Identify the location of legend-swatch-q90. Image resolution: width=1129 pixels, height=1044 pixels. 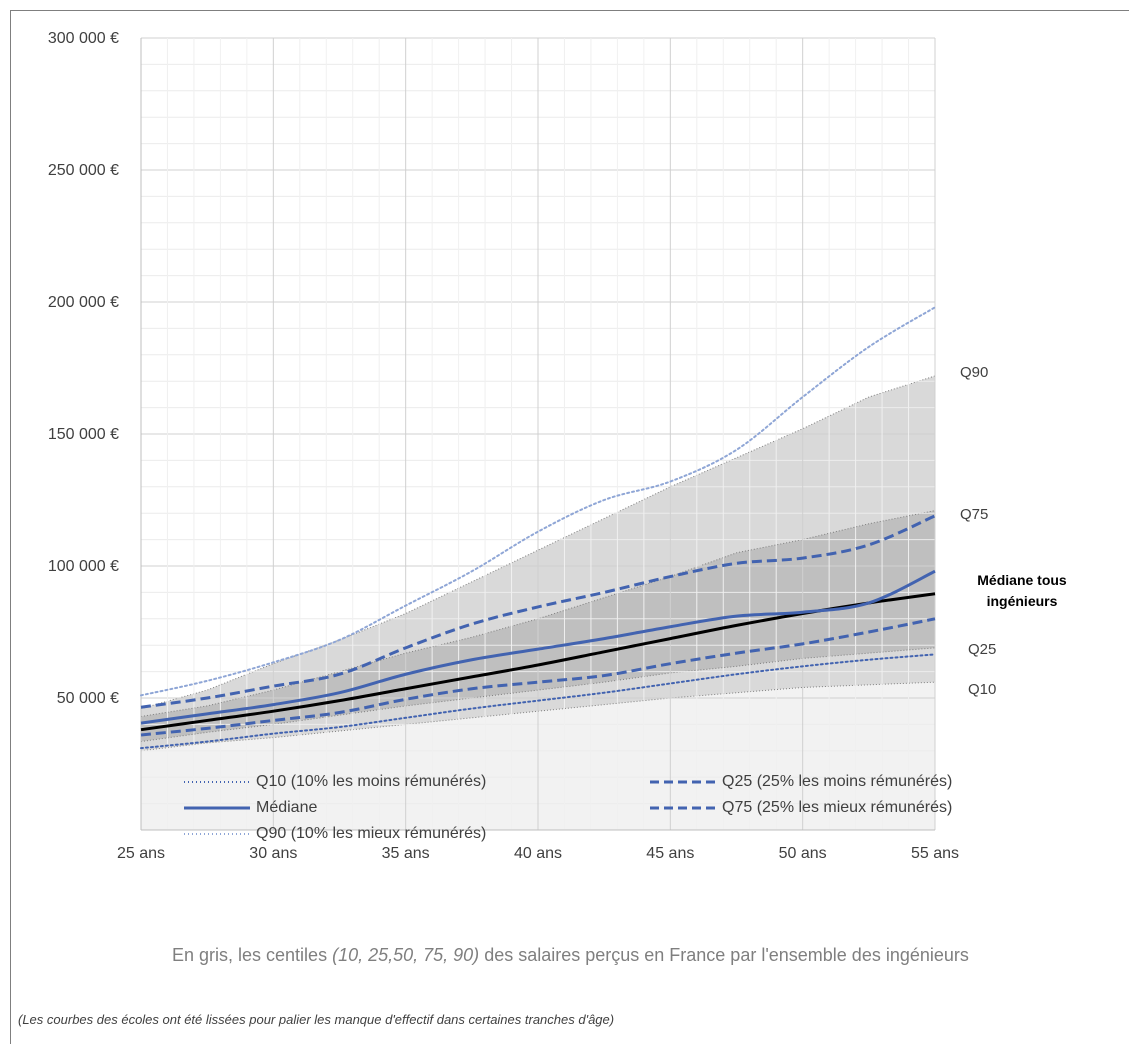
(217, 834).